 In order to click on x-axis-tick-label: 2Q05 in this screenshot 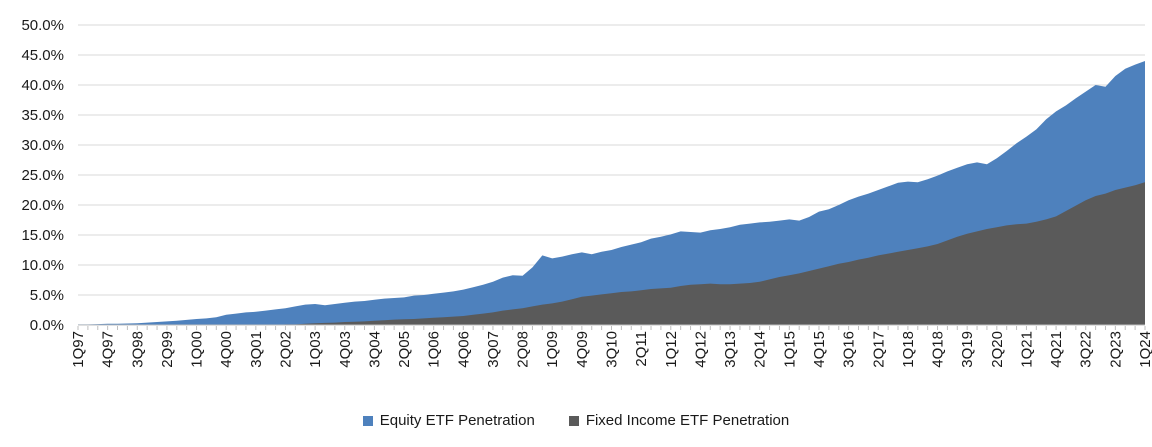, I will do `click(404, 349)`.